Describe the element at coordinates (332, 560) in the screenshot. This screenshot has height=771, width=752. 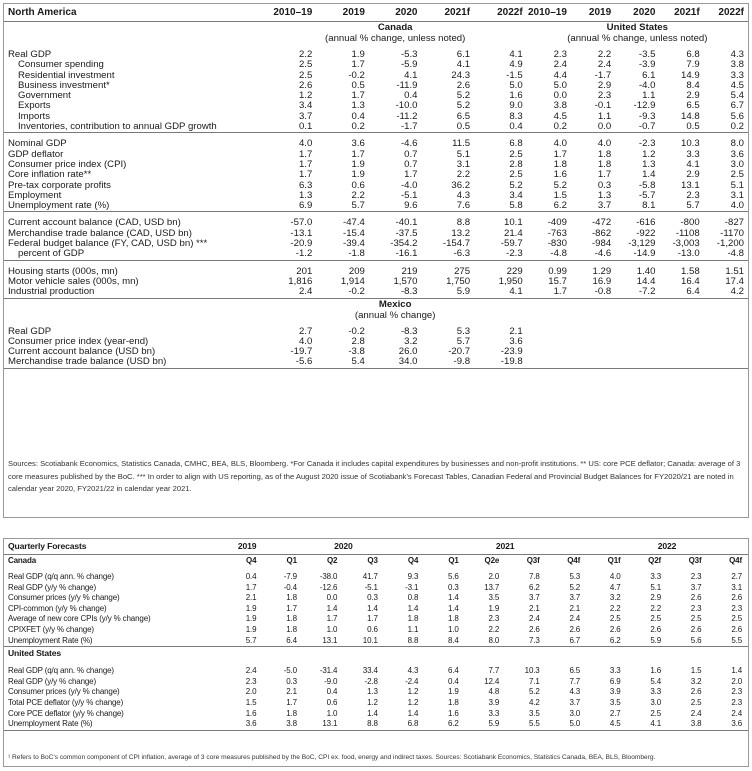
I see `quarter-header: Q2` at that location.